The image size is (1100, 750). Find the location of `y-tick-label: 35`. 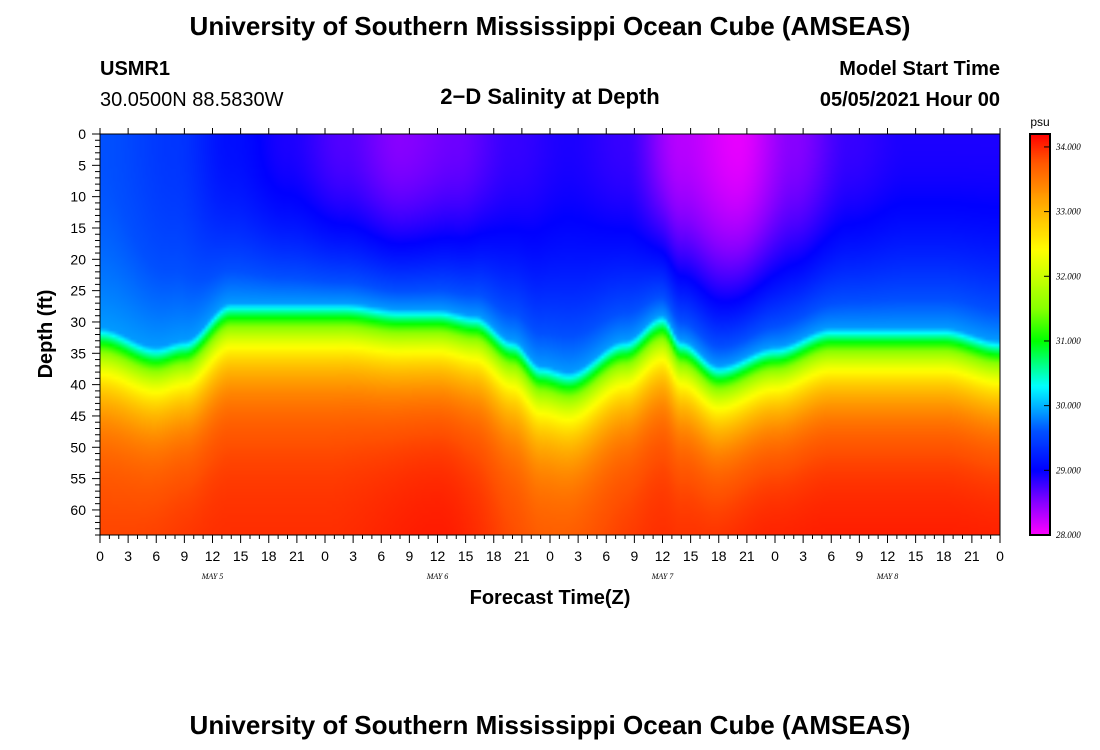

y-tick-label: 35 is located at coordinates (78, 353).